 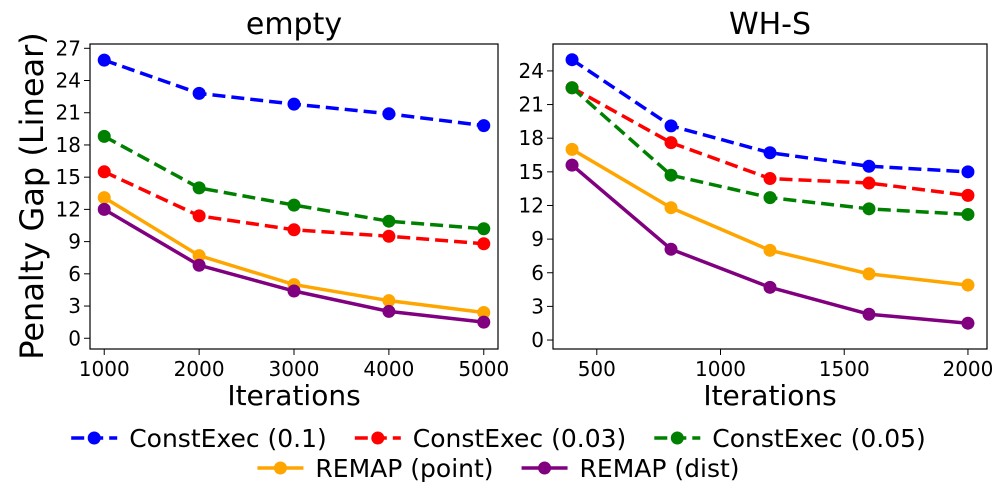 What do you see at coordinates (844, 369) in the screenshot?
I see `x-tick-label: 1500` at bounding box center [844, 369].